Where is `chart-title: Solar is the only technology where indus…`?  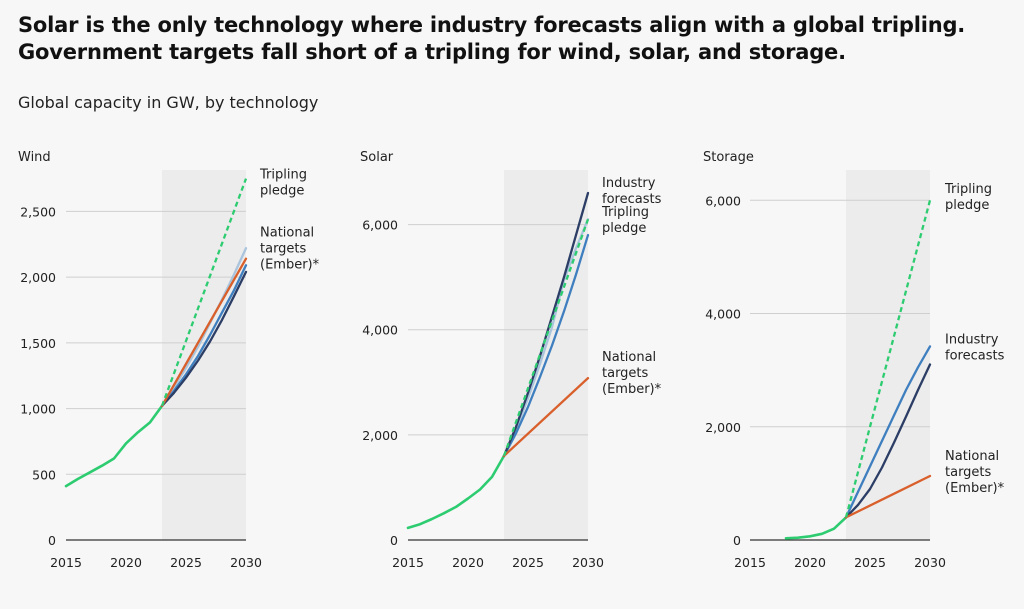 chart-title: Solar is the only technology where indus… is located at coordinates (513, 39).